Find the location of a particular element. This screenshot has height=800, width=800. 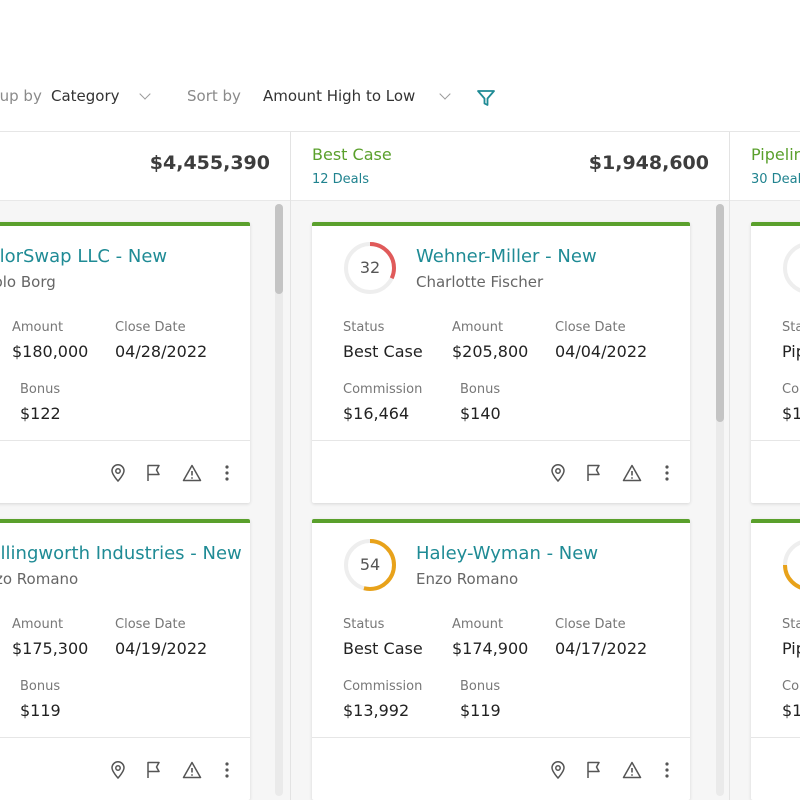

bonus-value: $122 is located at coordinates (40, 413).